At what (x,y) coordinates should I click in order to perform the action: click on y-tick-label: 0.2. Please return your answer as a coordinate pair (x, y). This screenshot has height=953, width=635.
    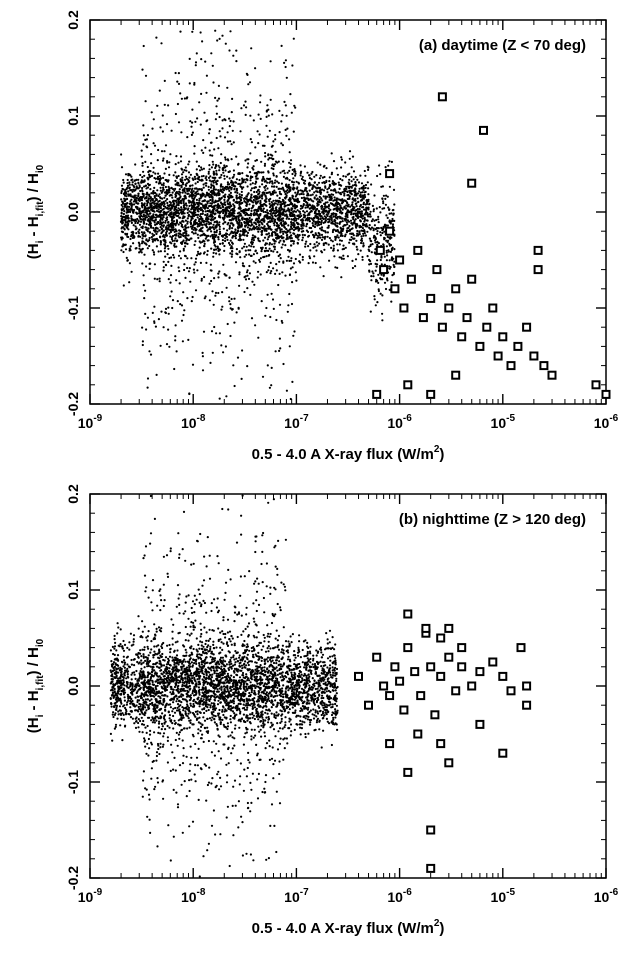
    Looking at the image, I should click on (73, 494).